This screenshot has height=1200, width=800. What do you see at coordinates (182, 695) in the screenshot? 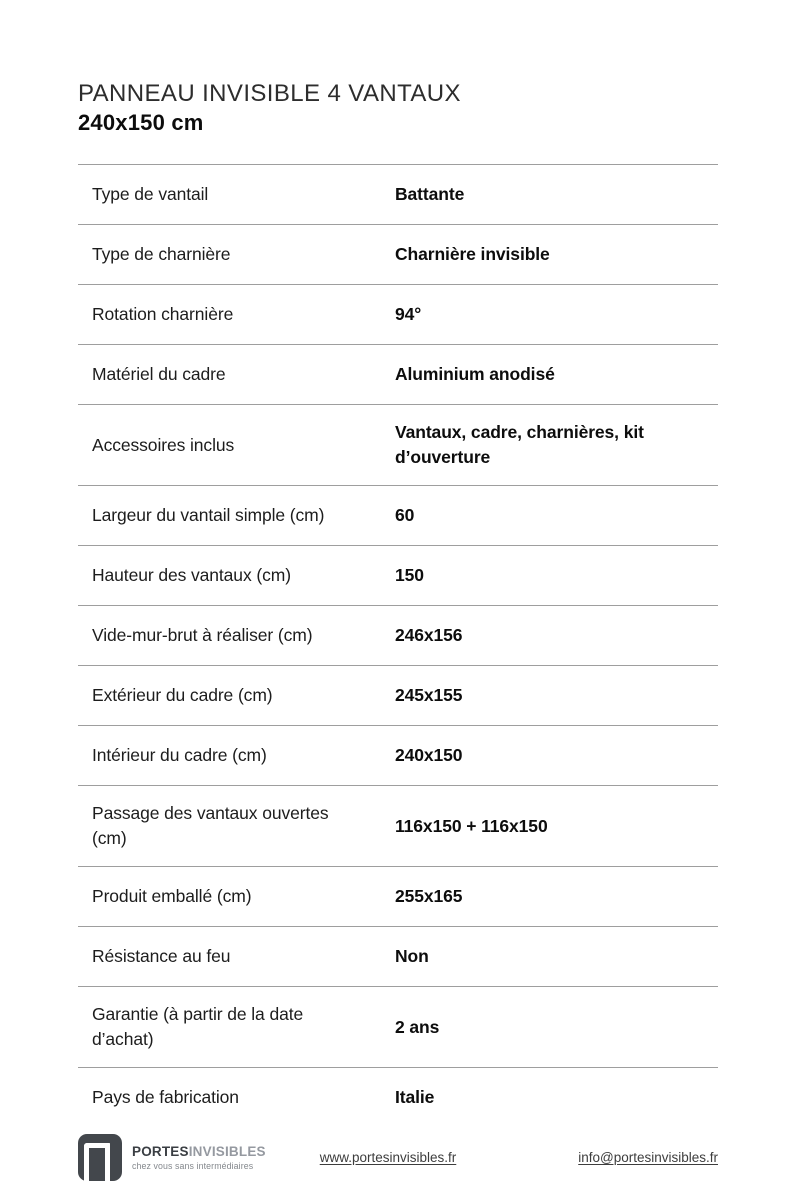
I see `spec-label: Extérieur du cadre (cm)` at bounding box center [182, 695].